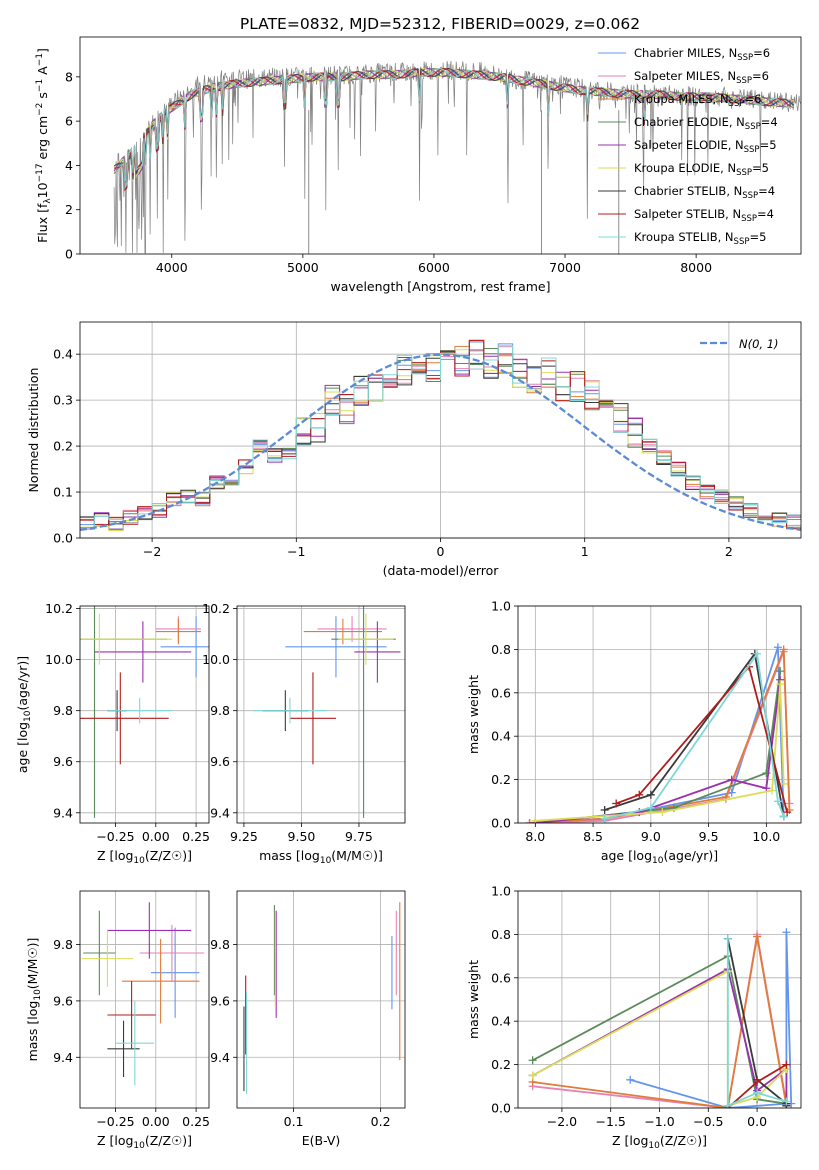 Image resolution: width=819 pixels, height=1170 pixels. What do you see at coordinates (302, 836) in the screenshot?
I see `x-tick-label: 9.50` at bounding box center [302, 836].